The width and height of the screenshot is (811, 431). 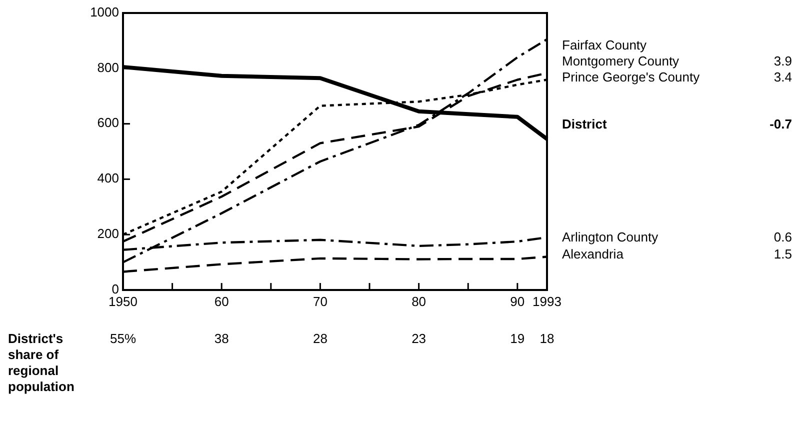 What do you see at coordinates (419, 338) in the screenshot?
I see `text: 23` at bounding box center [419, 338].